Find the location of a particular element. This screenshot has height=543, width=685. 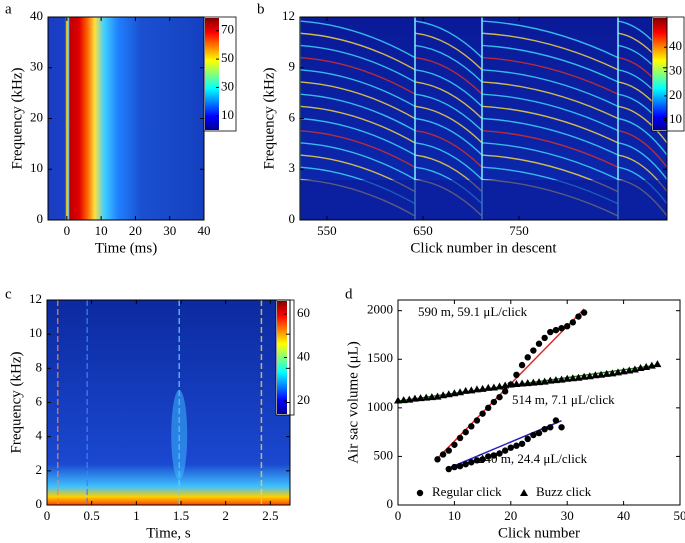

x-tick-label: 10 is located at coordinates (101, 230).